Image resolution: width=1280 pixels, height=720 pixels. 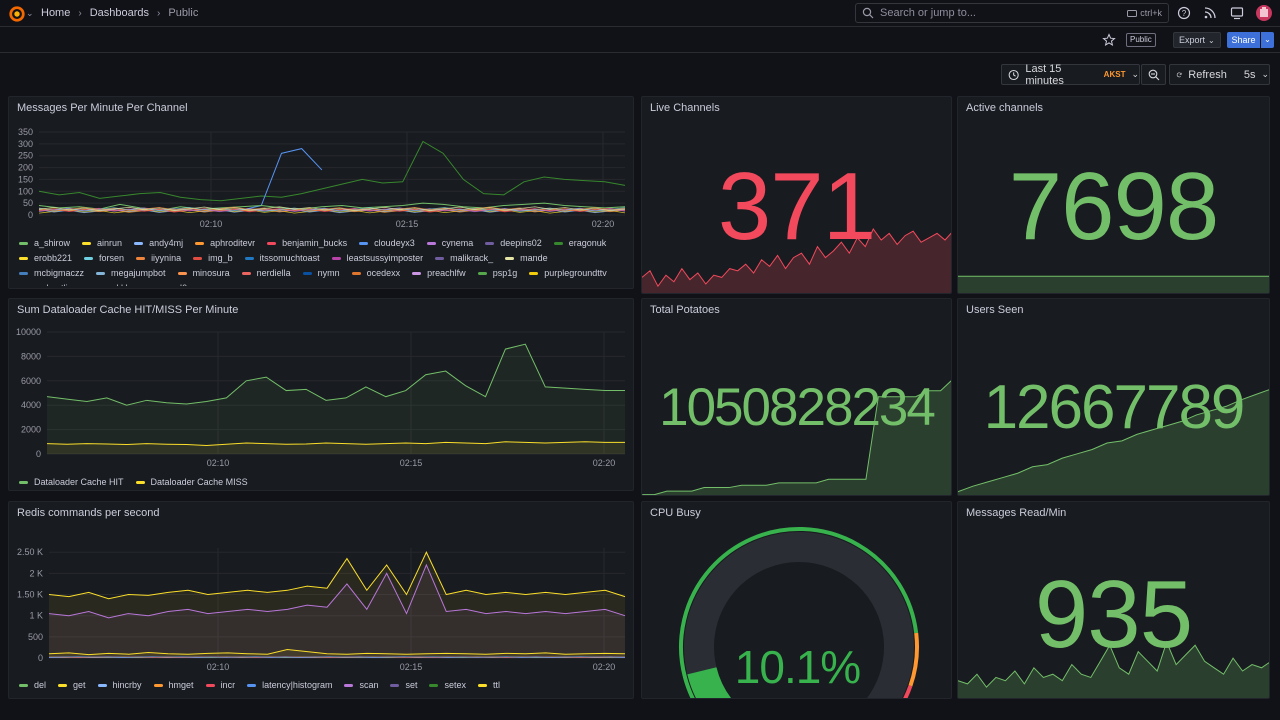 What do you see at coordinates (104, 258) in the screenshot?
I see `legend-item: forsen` at bounding box center [104, 258].